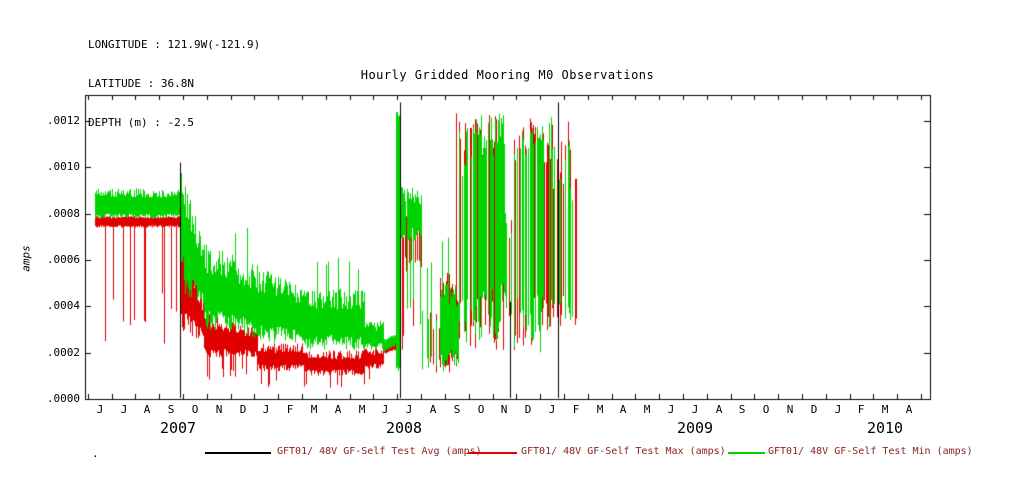 The width and height of the screenshot is (1009, 504). What do you see at coordinates (178, 428) in the screenshot?
I see `year-label: 2007` at bounding box center [178, 428].